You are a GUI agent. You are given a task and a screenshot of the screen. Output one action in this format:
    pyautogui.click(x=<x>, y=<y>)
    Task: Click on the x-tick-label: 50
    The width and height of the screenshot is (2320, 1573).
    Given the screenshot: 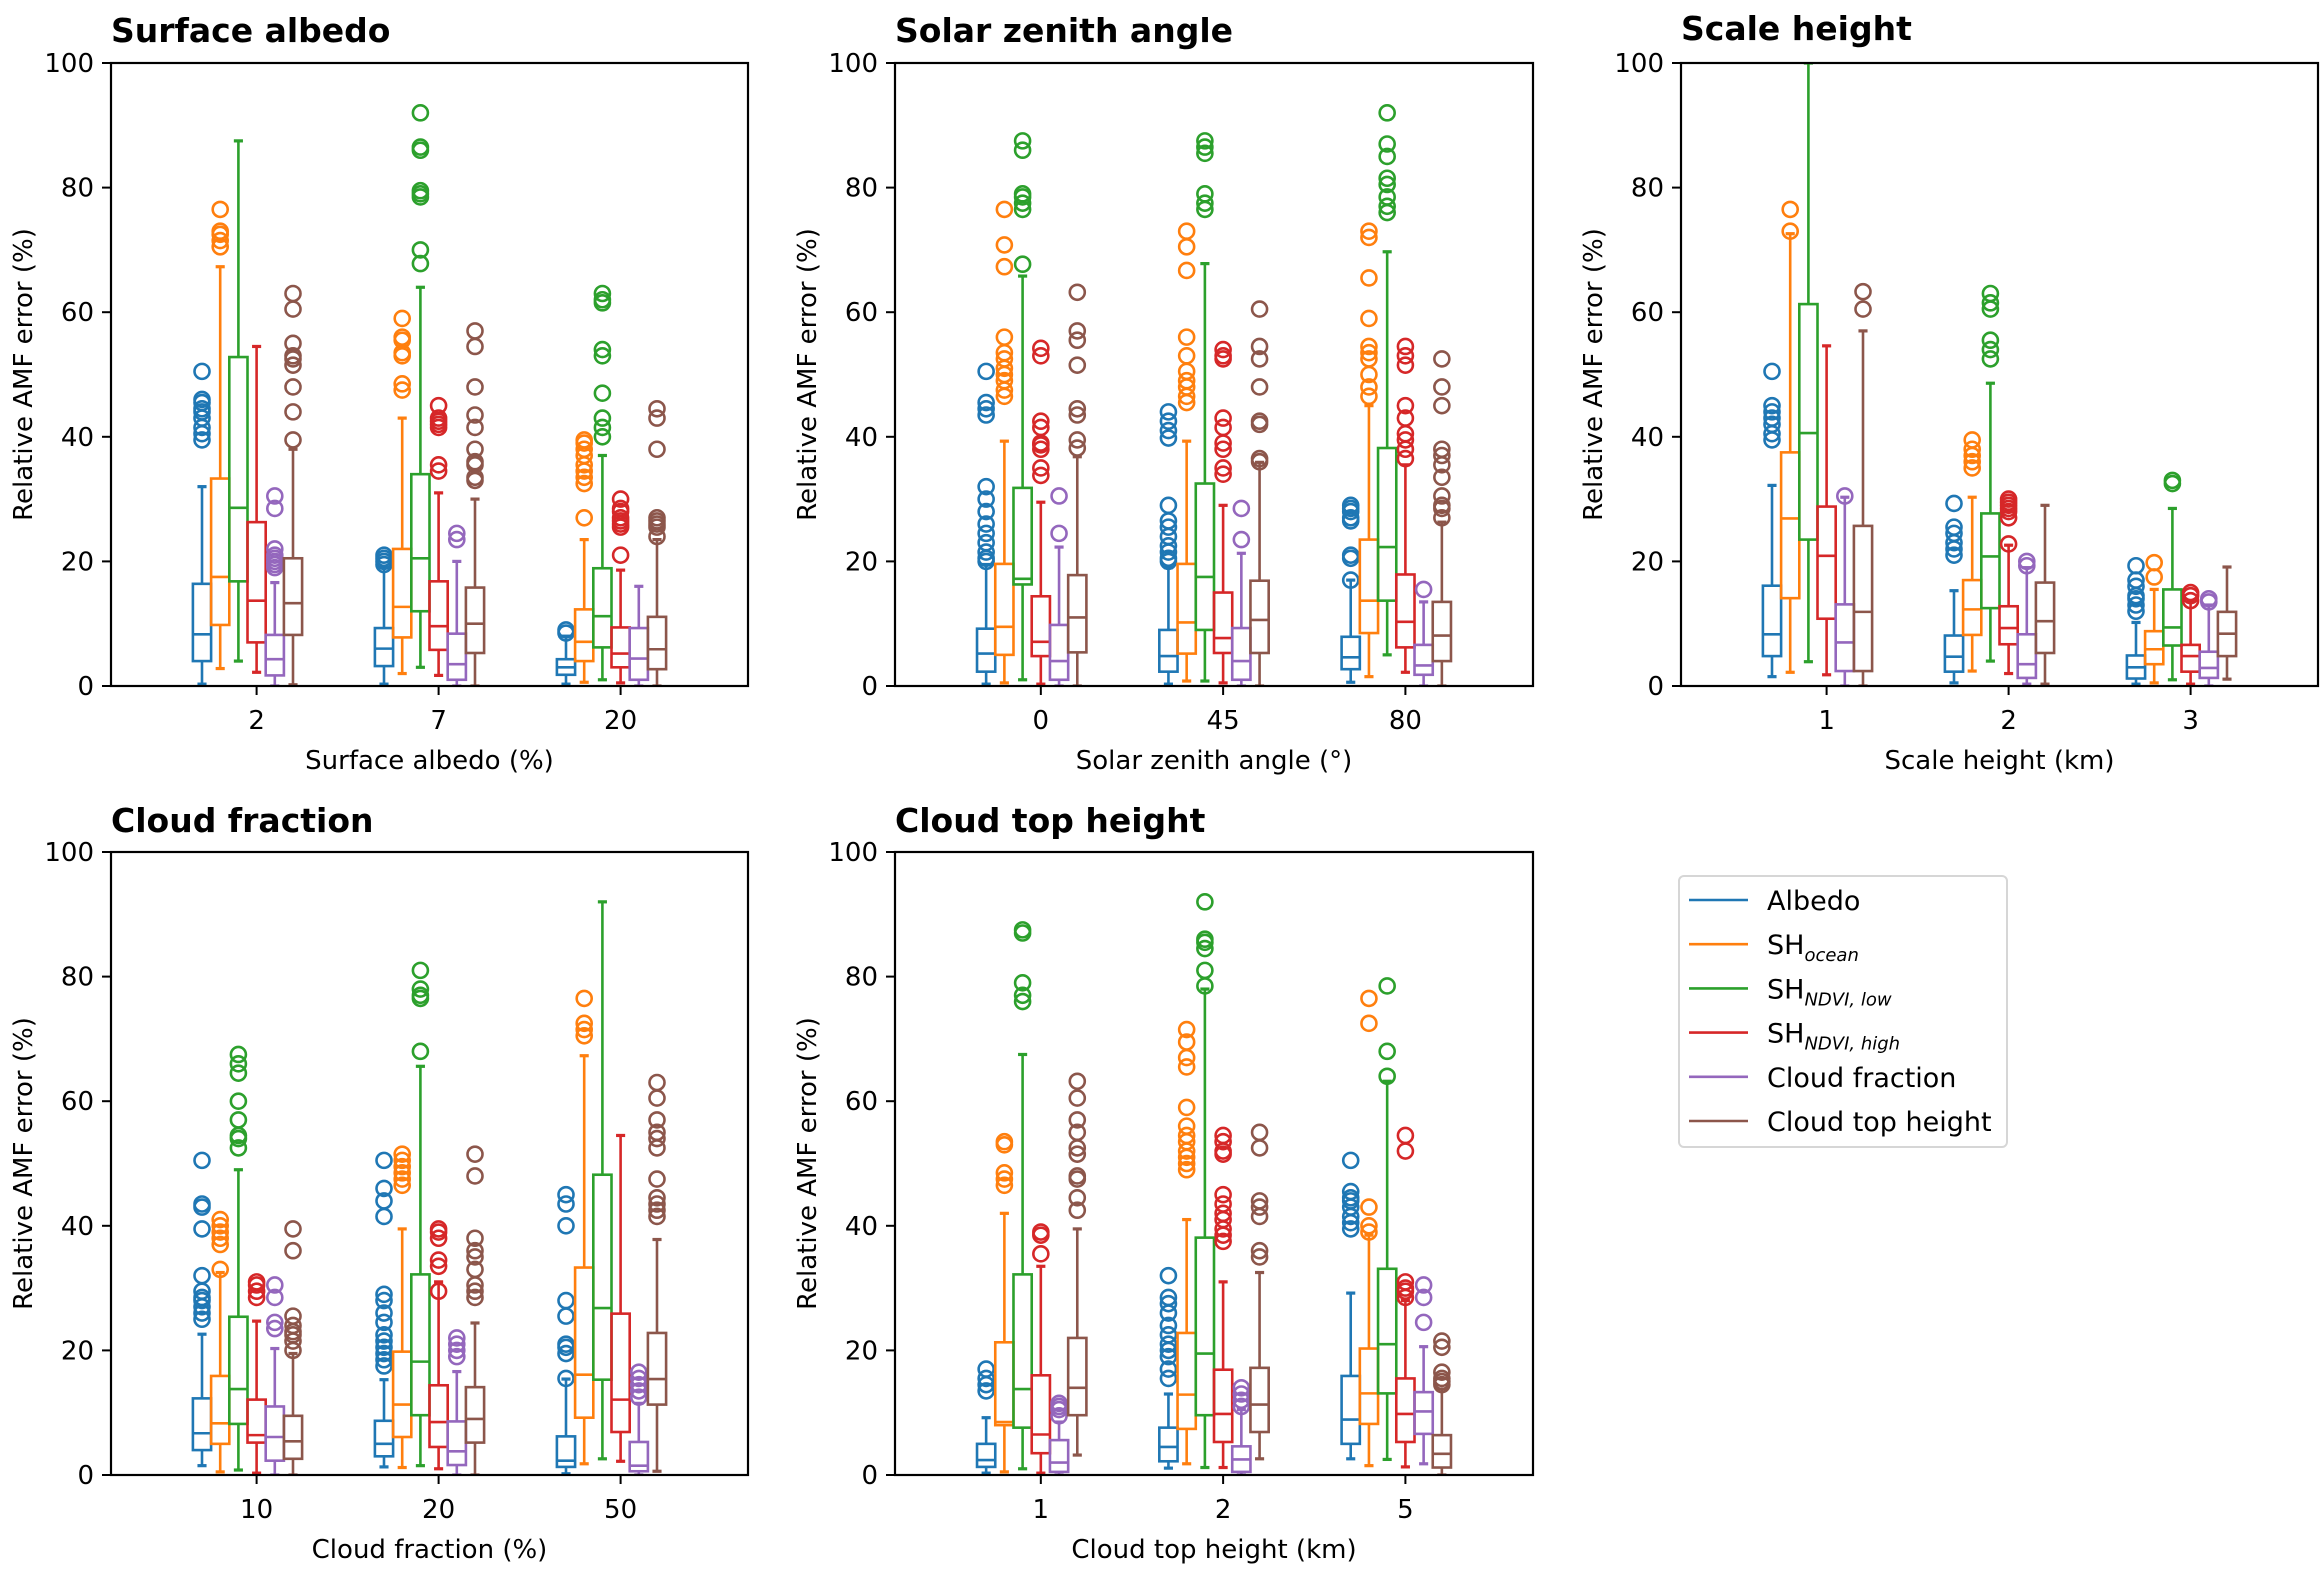 What is the action you would take?
    pyautogui.click(x=620, y=1510)
    